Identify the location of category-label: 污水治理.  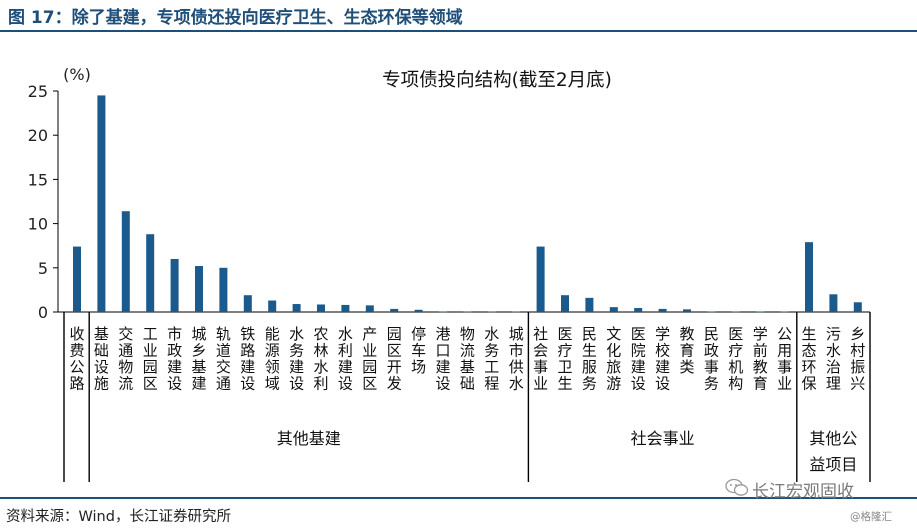
(833, 359).